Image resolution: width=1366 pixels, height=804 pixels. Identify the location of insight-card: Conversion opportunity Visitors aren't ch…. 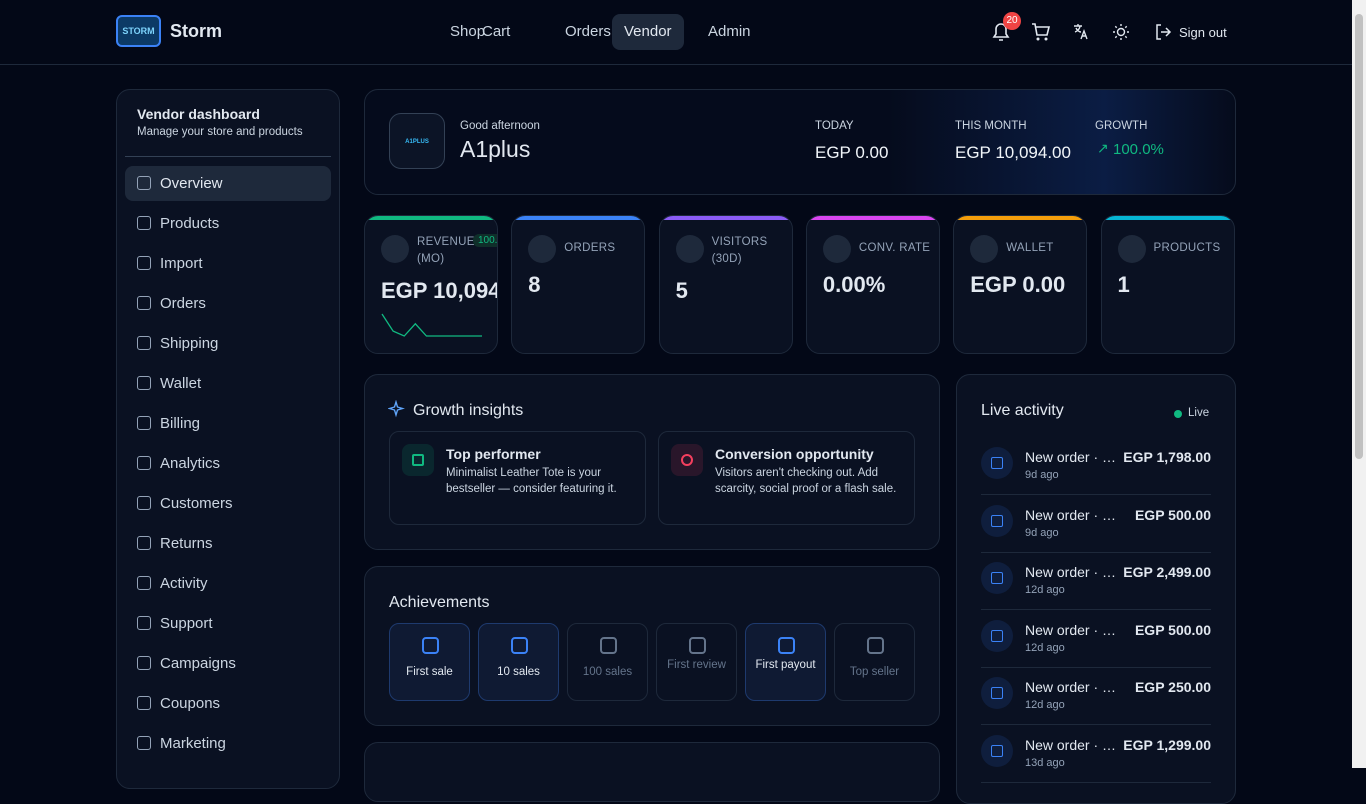
(786, 478).